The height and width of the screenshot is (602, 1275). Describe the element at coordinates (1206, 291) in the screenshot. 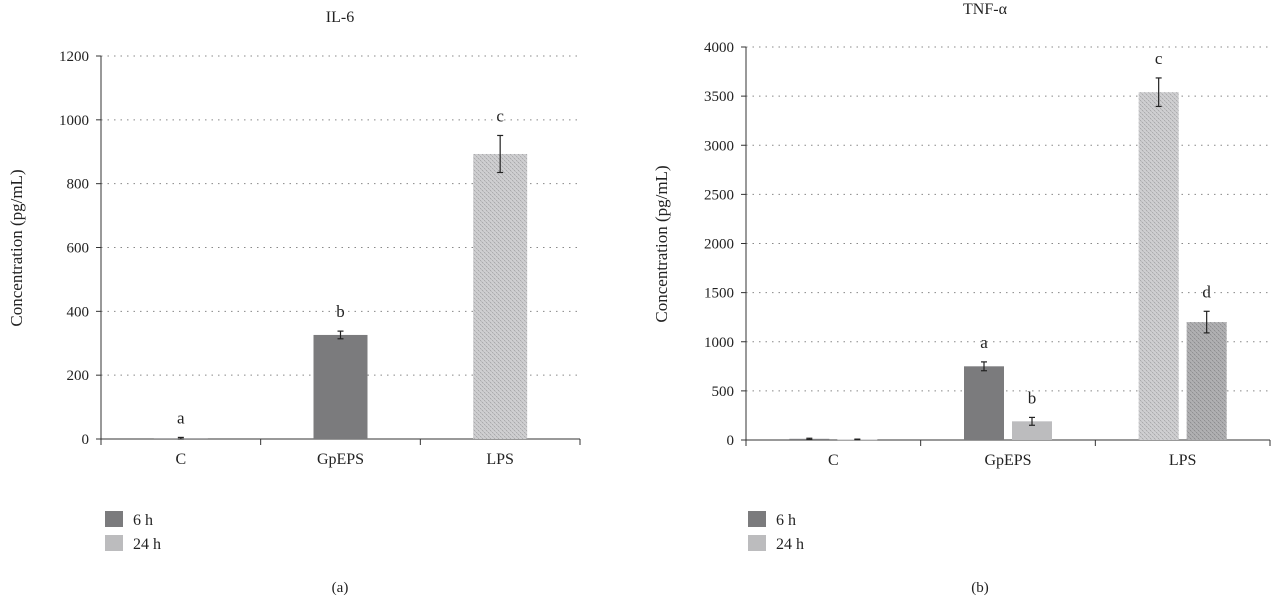

I see `chart-b-significance-letter: d` at that location.